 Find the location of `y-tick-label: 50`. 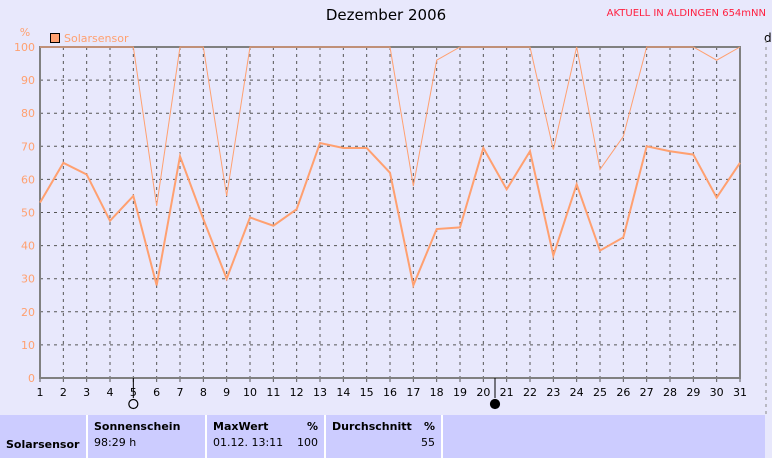

y-tick-label: 50 is located at coordinates (28, 213).